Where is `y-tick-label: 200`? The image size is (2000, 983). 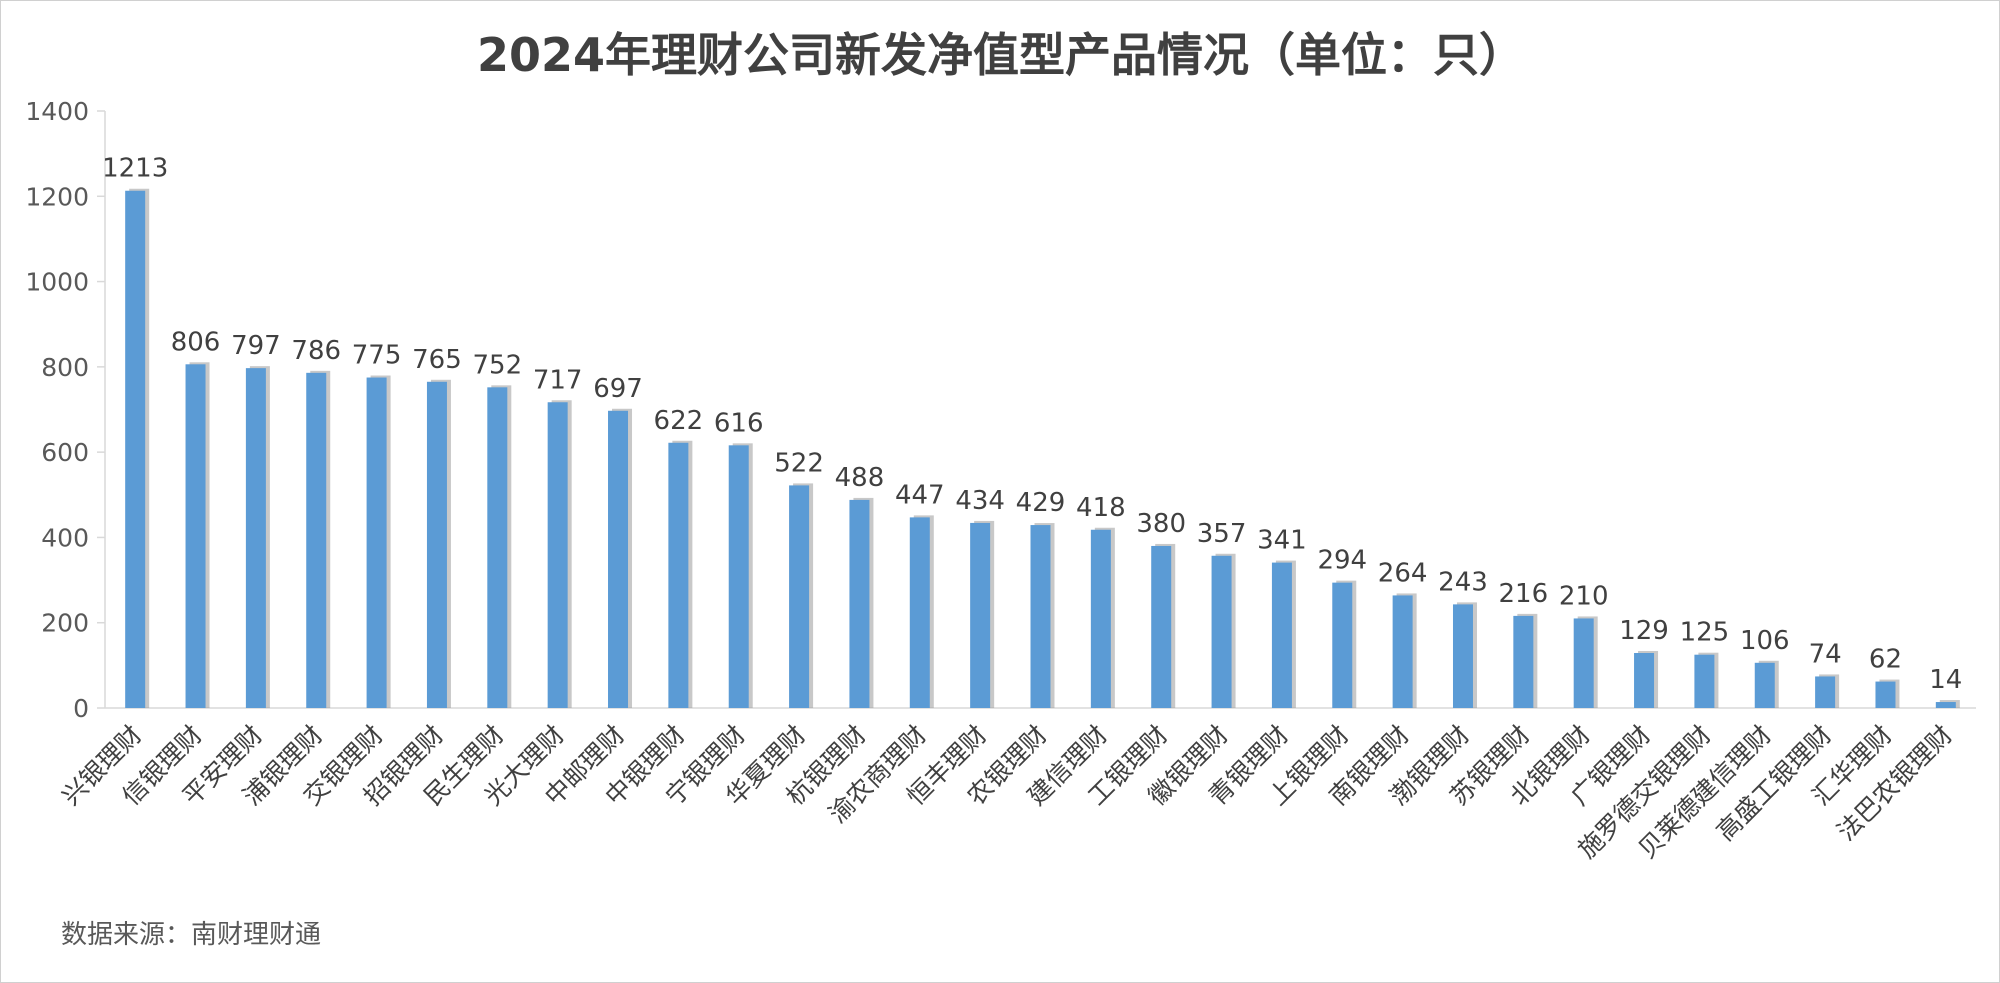 y-tick-label: 200 is located at coordinates (65, 623).